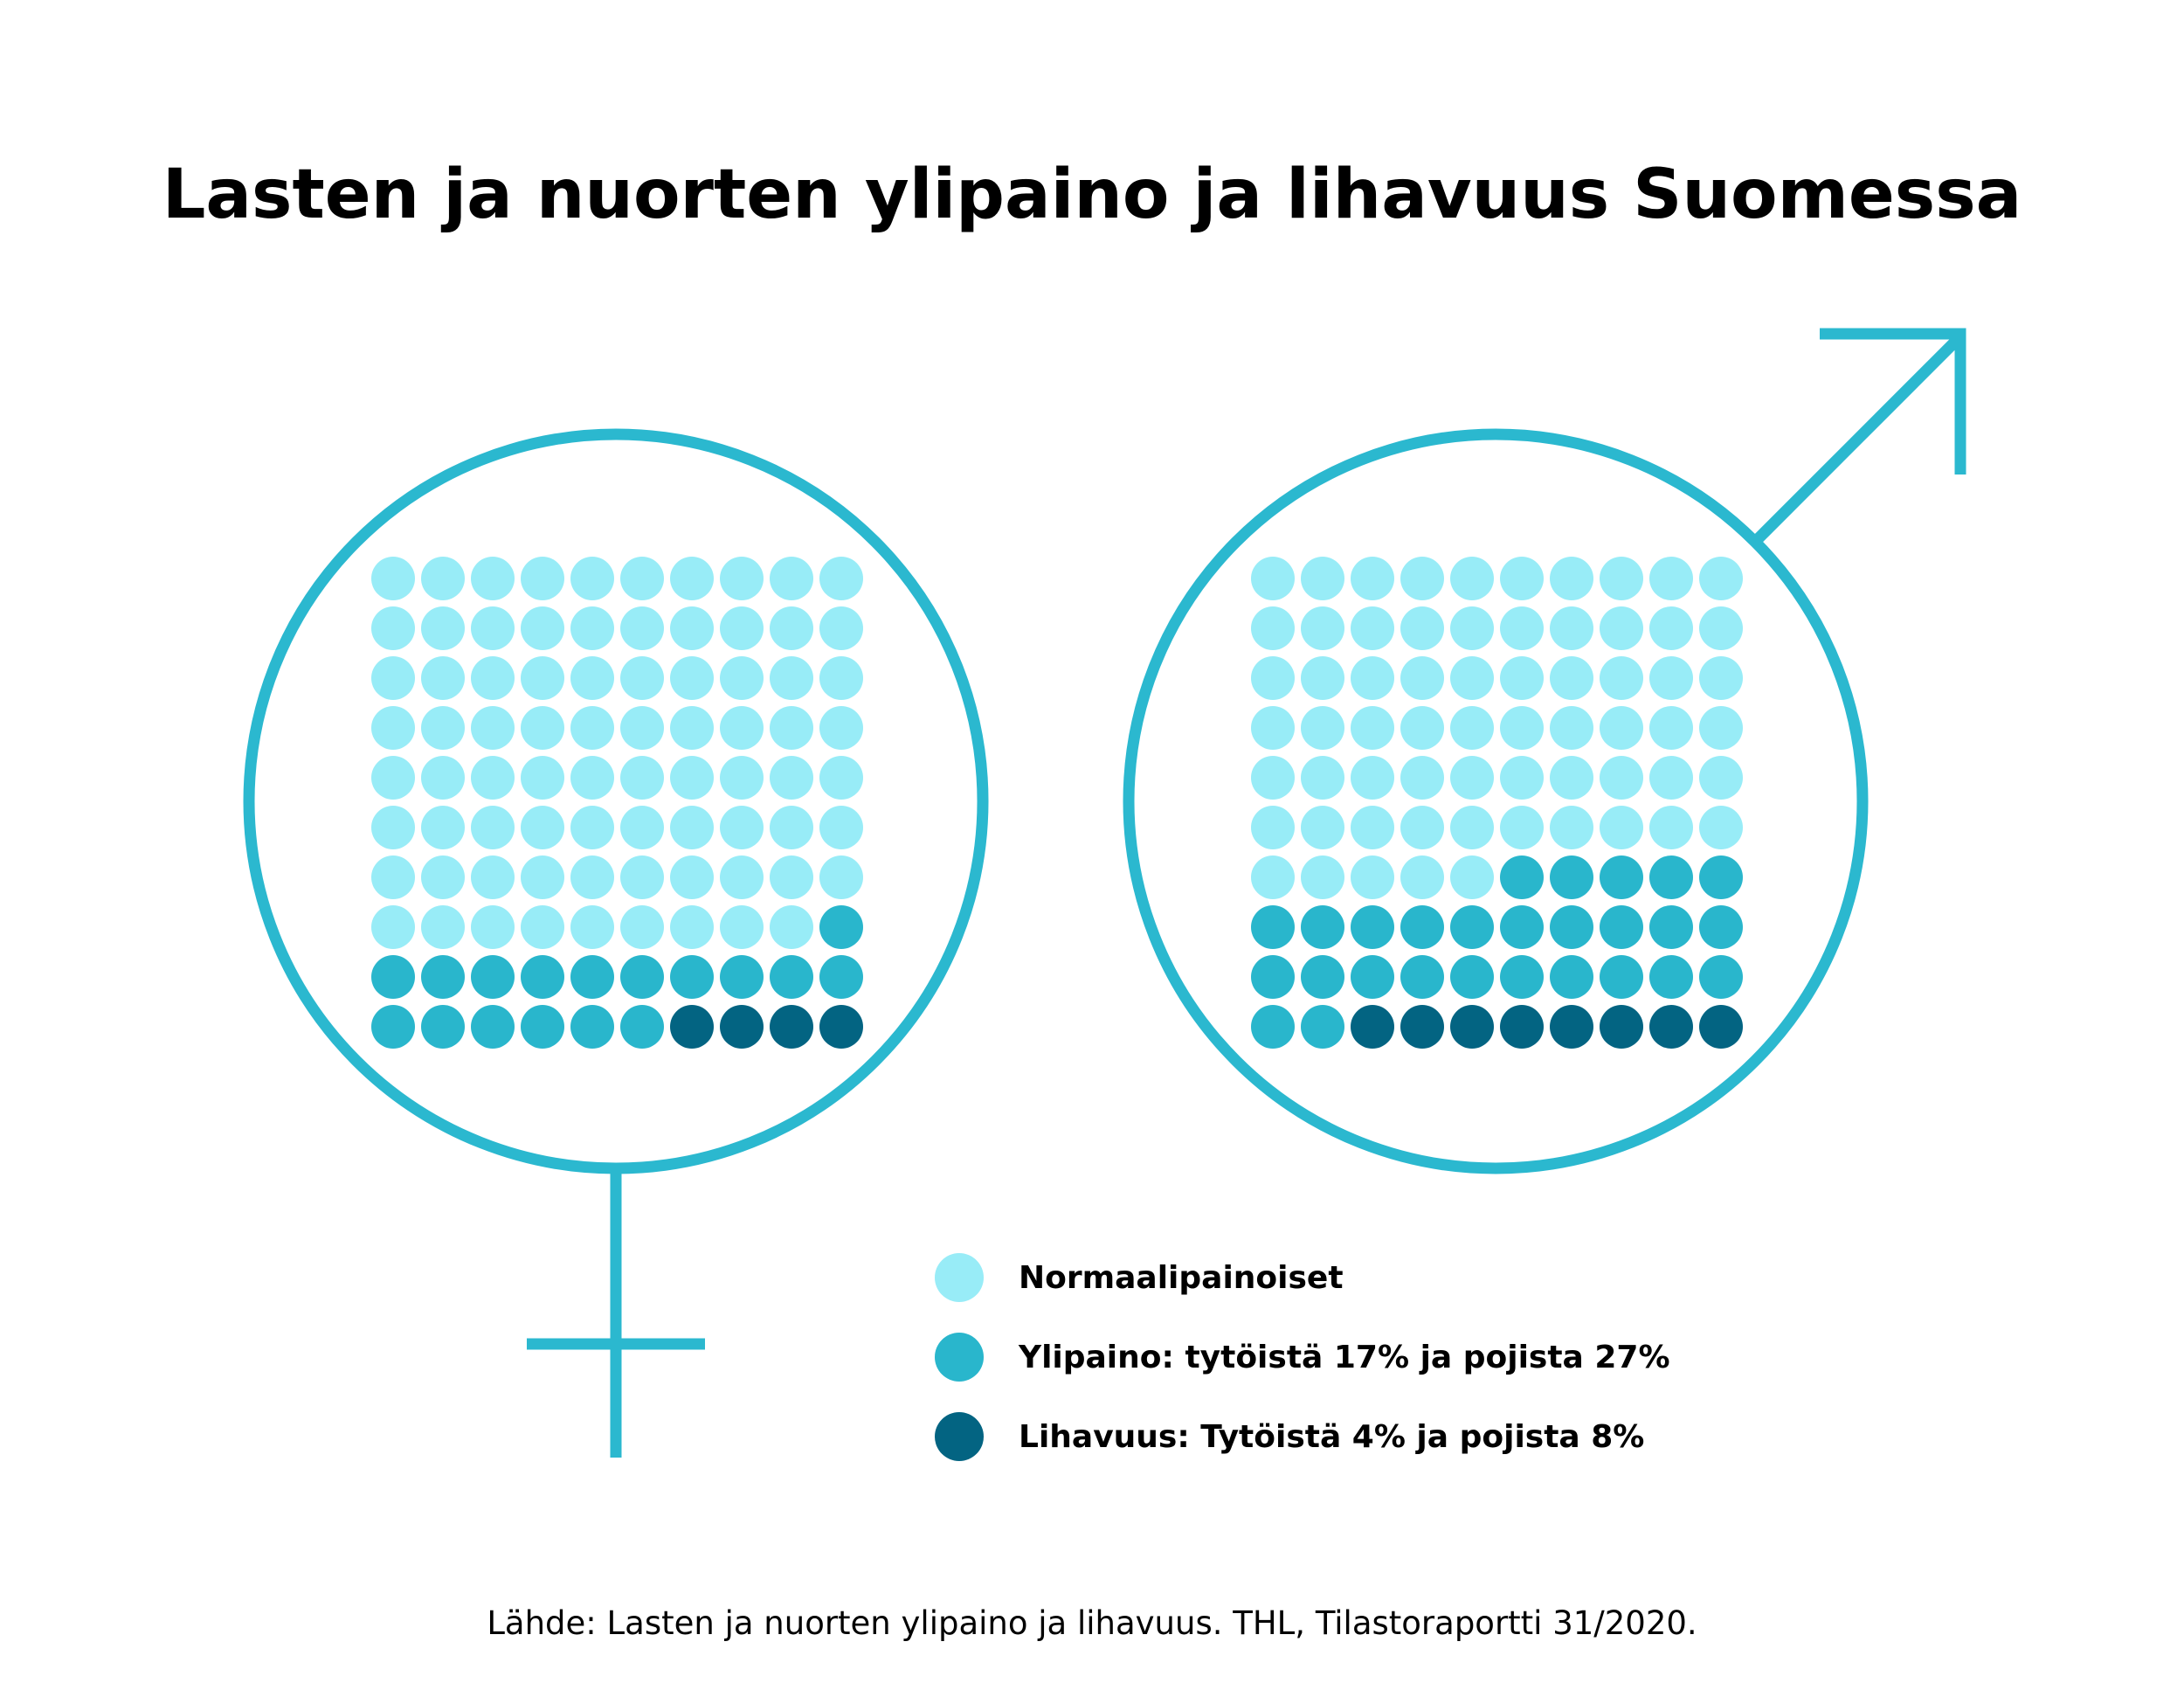 Image resolution: width=2184 pixels, height=1704 pixels. I want to click on female-waffle-grid, so click(617, 803).